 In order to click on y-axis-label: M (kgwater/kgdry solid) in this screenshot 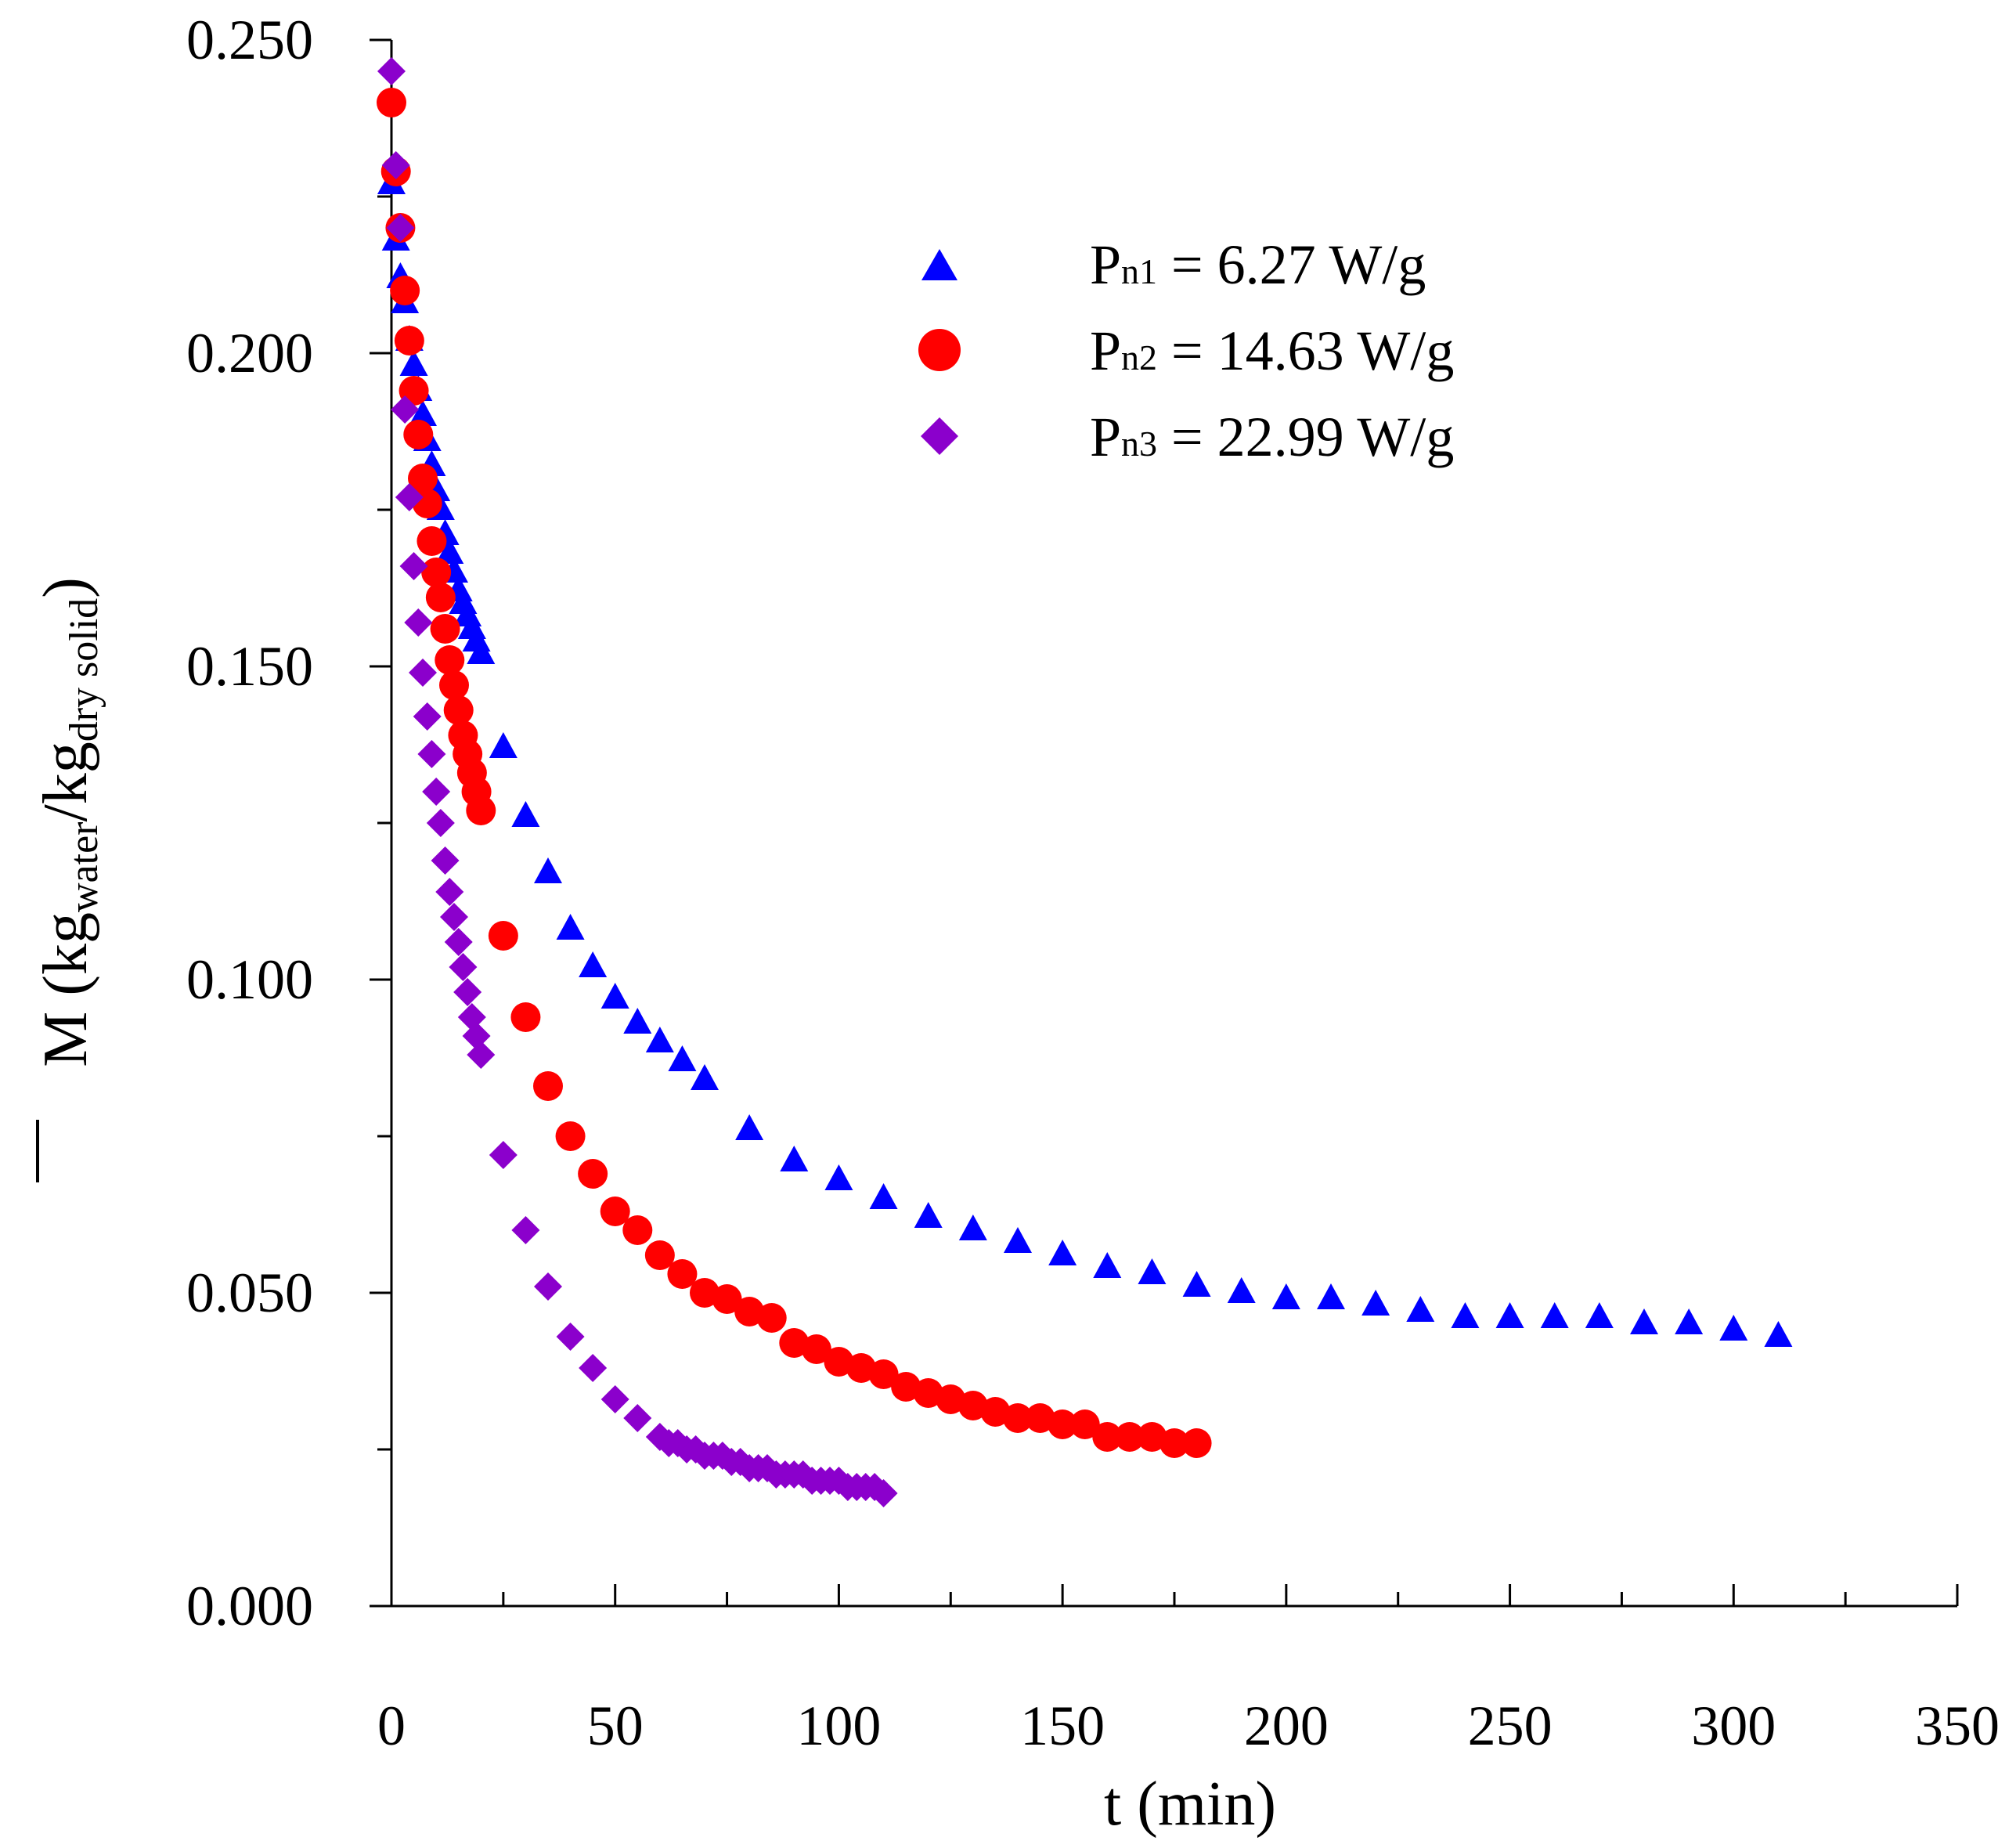, I will do `click(69, 879)`.